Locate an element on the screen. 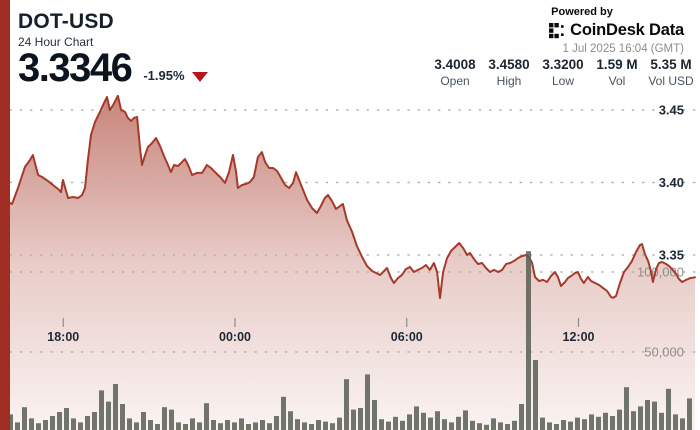 This screenshot has height=430, width=700. symbol-title: DOT-USD is located at coordinates (66, 21).